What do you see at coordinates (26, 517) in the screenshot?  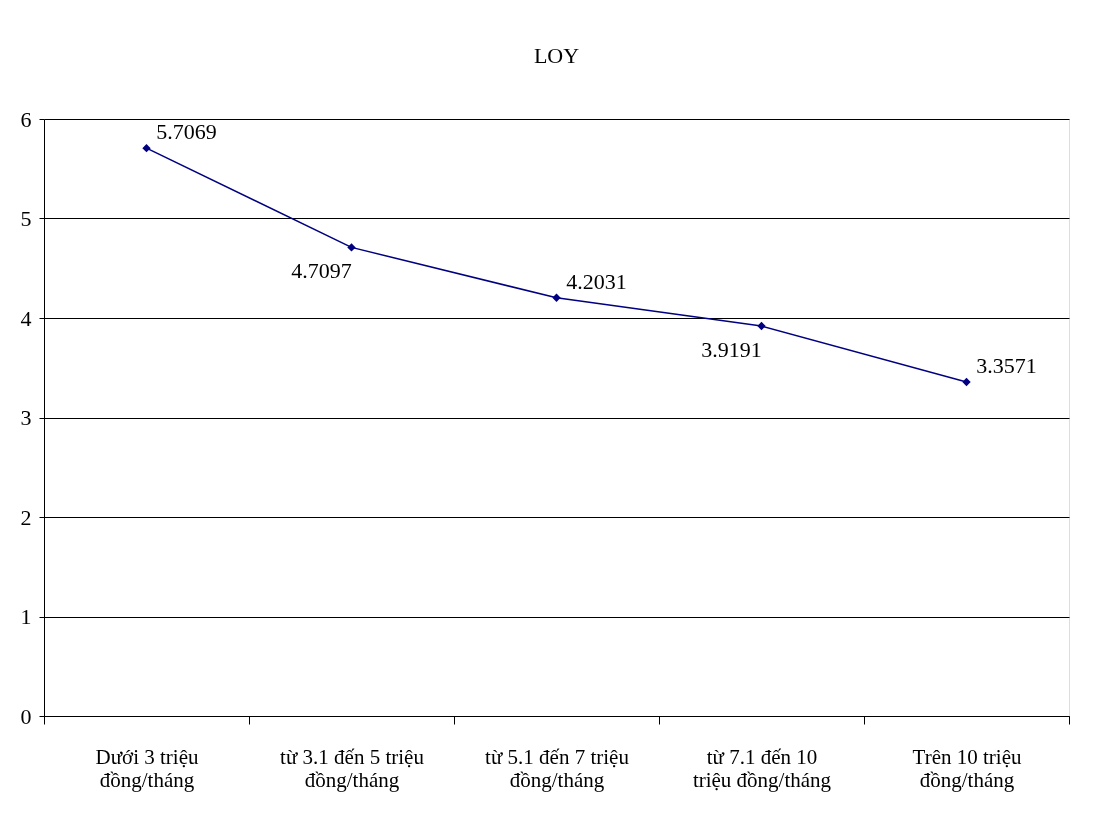 I see `y-tick-label: 2` at bounding box center [26, 517].